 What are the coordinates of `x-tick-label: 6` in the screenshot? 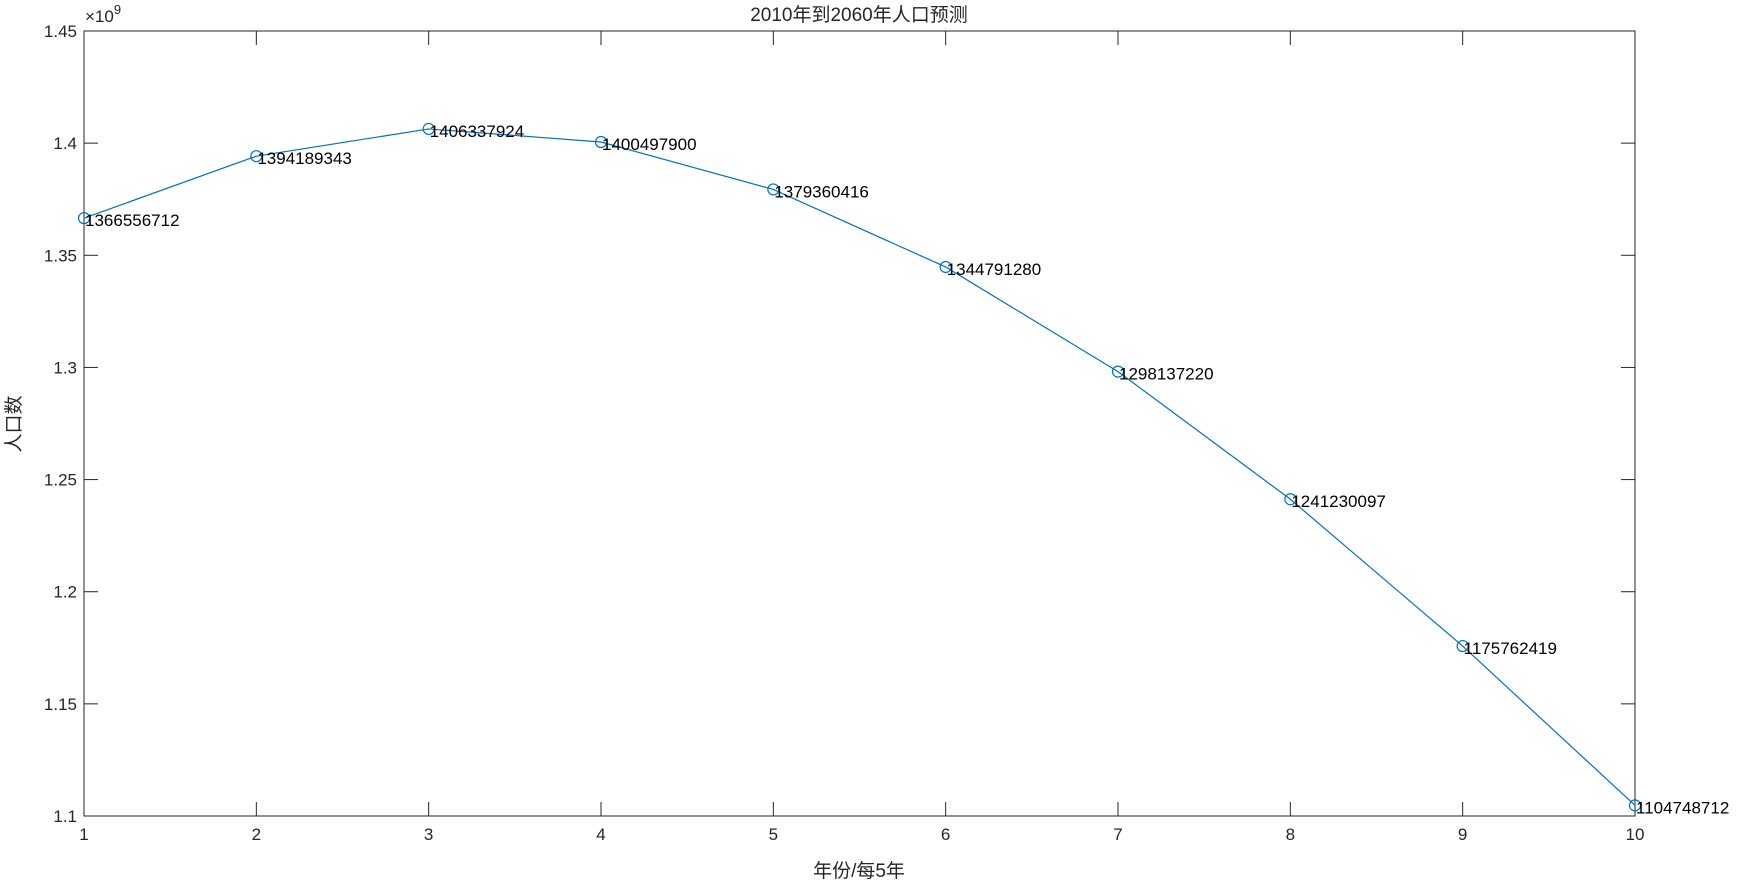 It's located at (945, 834).